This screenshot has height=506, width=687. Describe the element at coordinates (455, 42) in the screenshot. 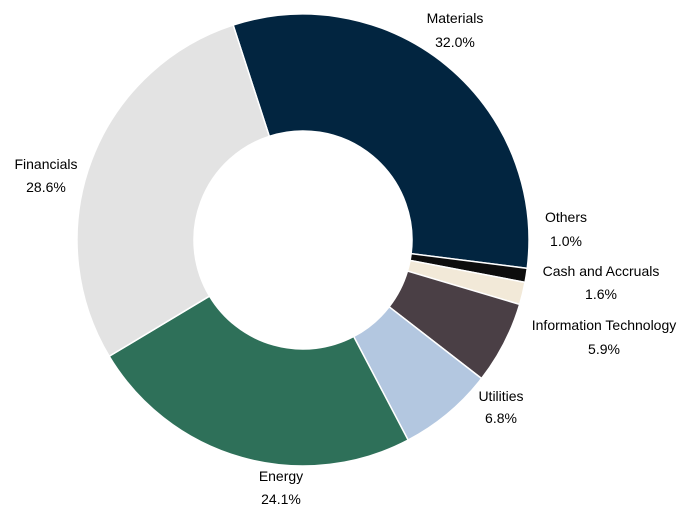

I see `label-materials-value: 32.0%` at that location.